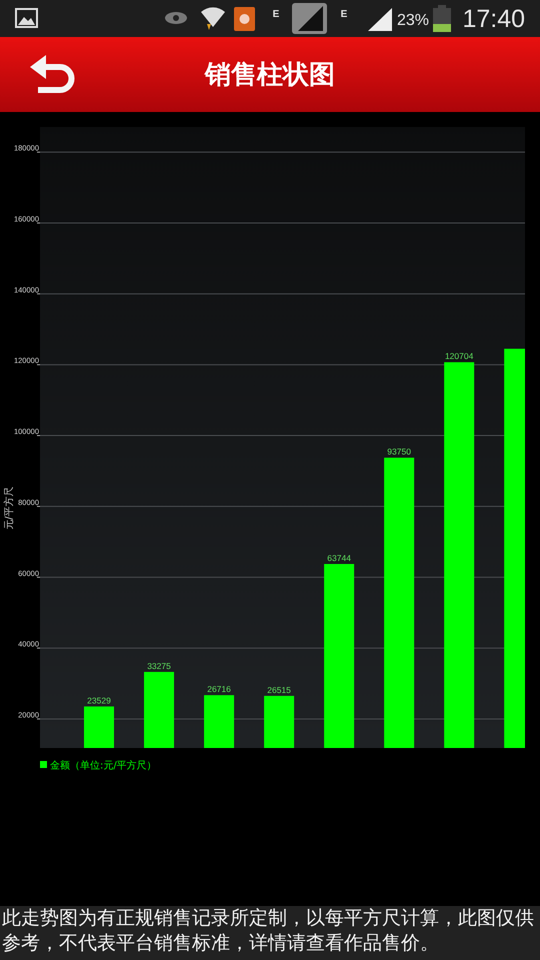 This screenshot has width=540, height=960. What do you see at coordinates (269, 75) in the screenshot?
I see `chart-title: 销售柱状图` at bounding box center [269, 75].